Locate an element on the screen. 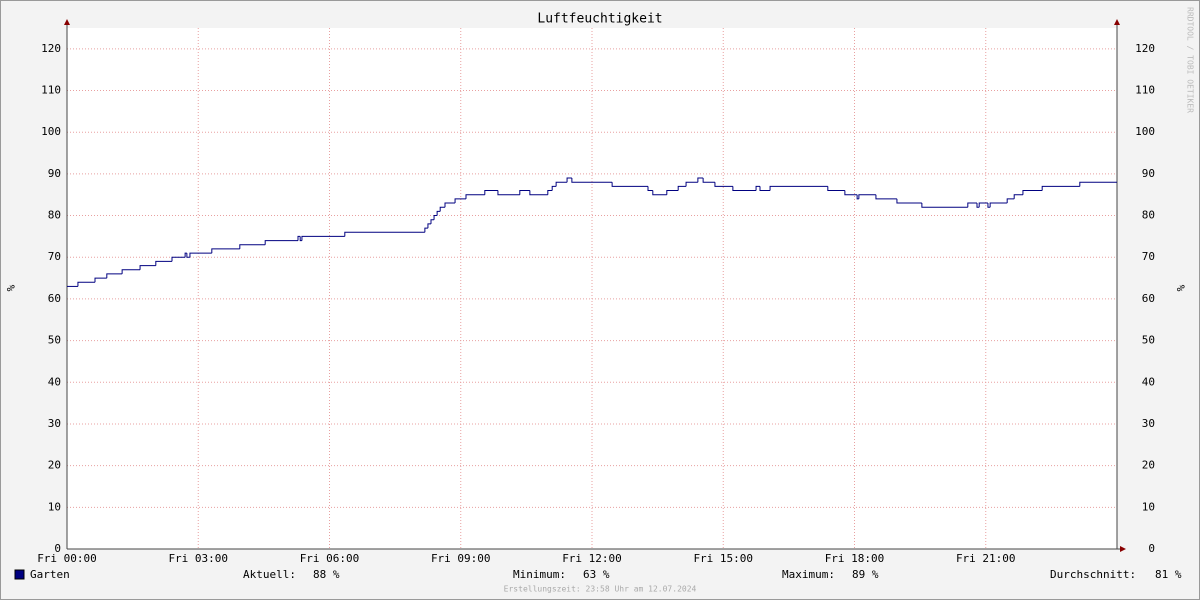 Image resolution: width=1200 pixels, height=600 pixels. y-tick-label: 90 is located at coordinates (54, 173).